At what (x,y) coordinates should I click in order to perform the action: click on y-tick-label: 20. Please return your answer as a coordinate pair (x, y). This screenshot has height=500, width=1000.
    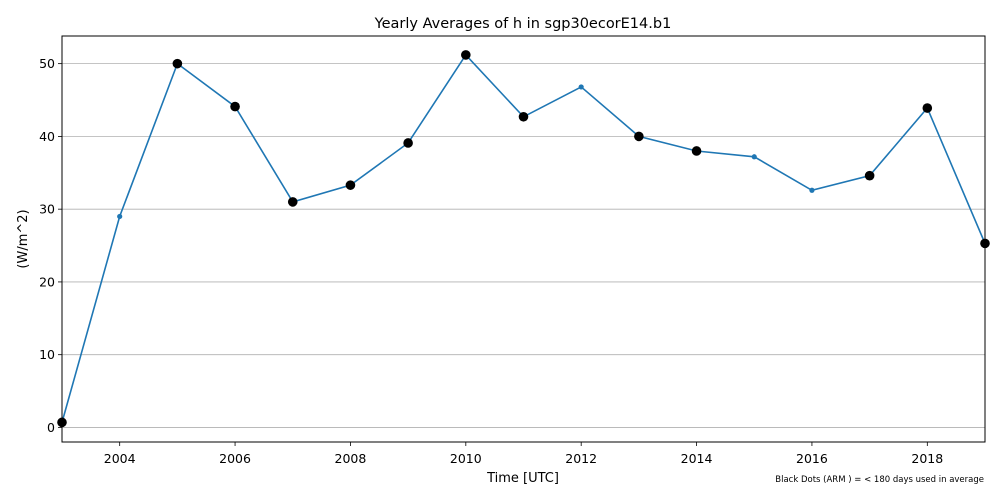
    Looking at the image, I should click on (47, 281).